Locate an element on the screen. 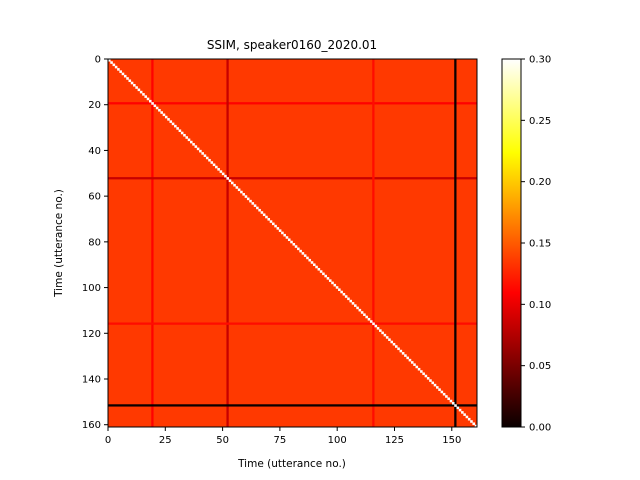  y-tick-label: 60 is located at coordinates (94, 197).